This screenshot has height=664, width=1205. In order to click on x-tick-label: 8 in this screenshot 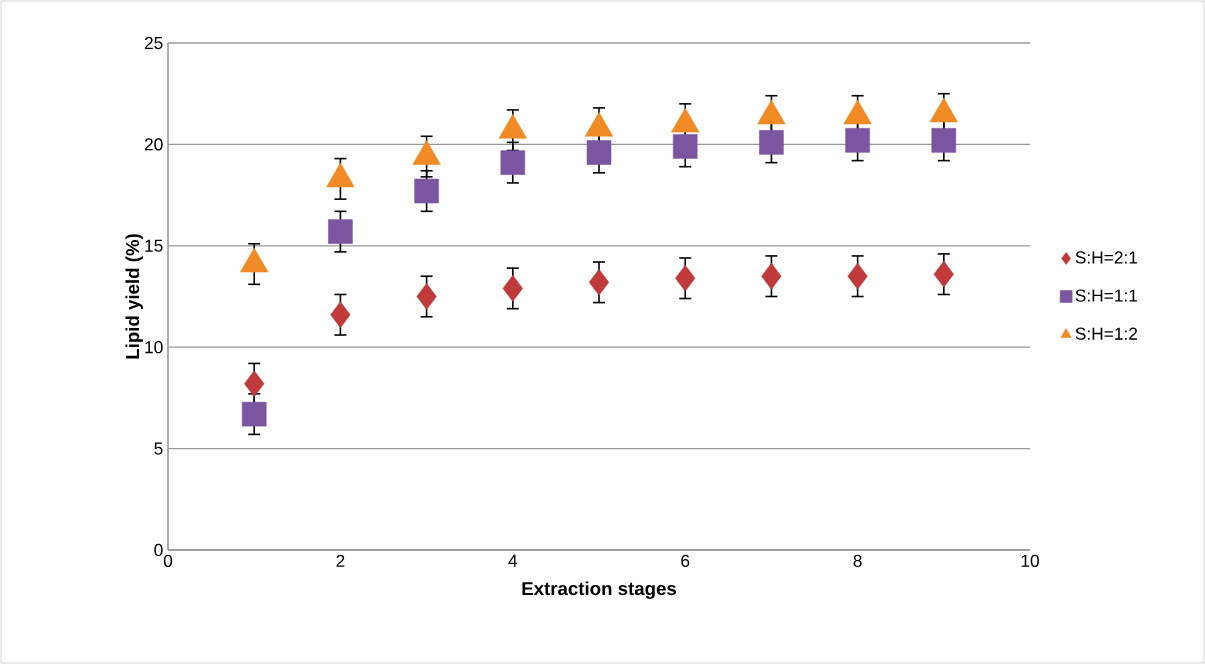, I will do `click(857, 560)`.